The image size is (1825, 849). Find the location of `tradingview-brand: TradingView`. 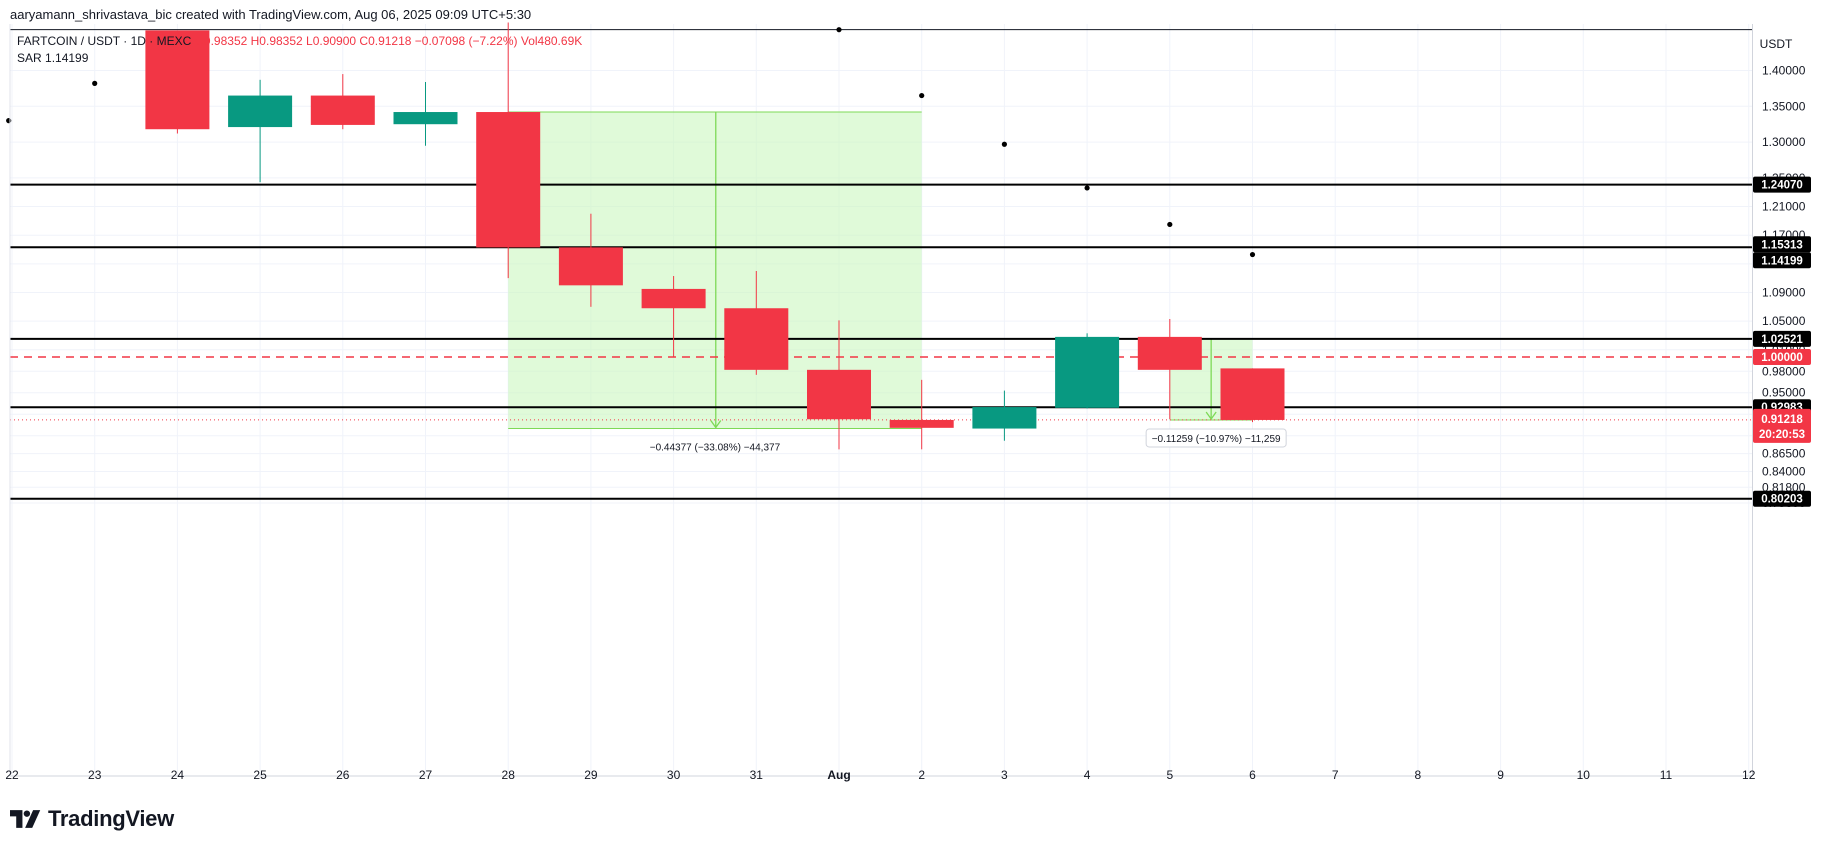

tradingview-brand: TradingView is located at coordinates (92, 819).